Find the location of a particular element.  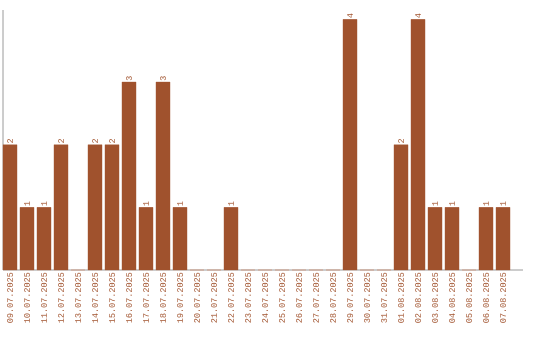

x-tick-label: 09.07.2025 is located at coordinates (10, 297).